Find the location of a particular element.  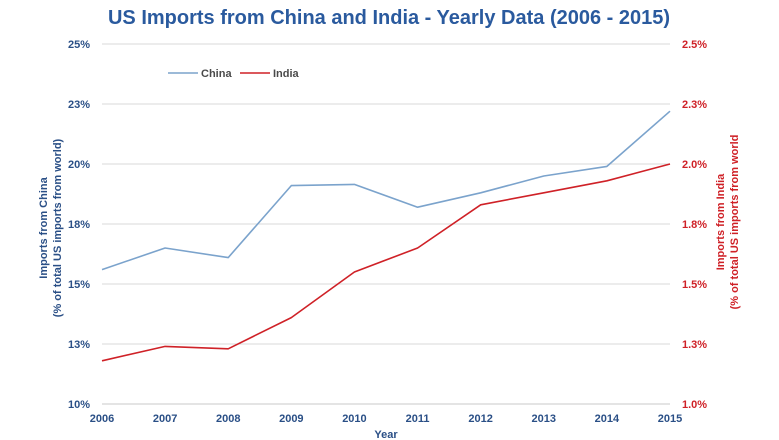

x-tick-label: 2008 is located at coordinates (228, 419).